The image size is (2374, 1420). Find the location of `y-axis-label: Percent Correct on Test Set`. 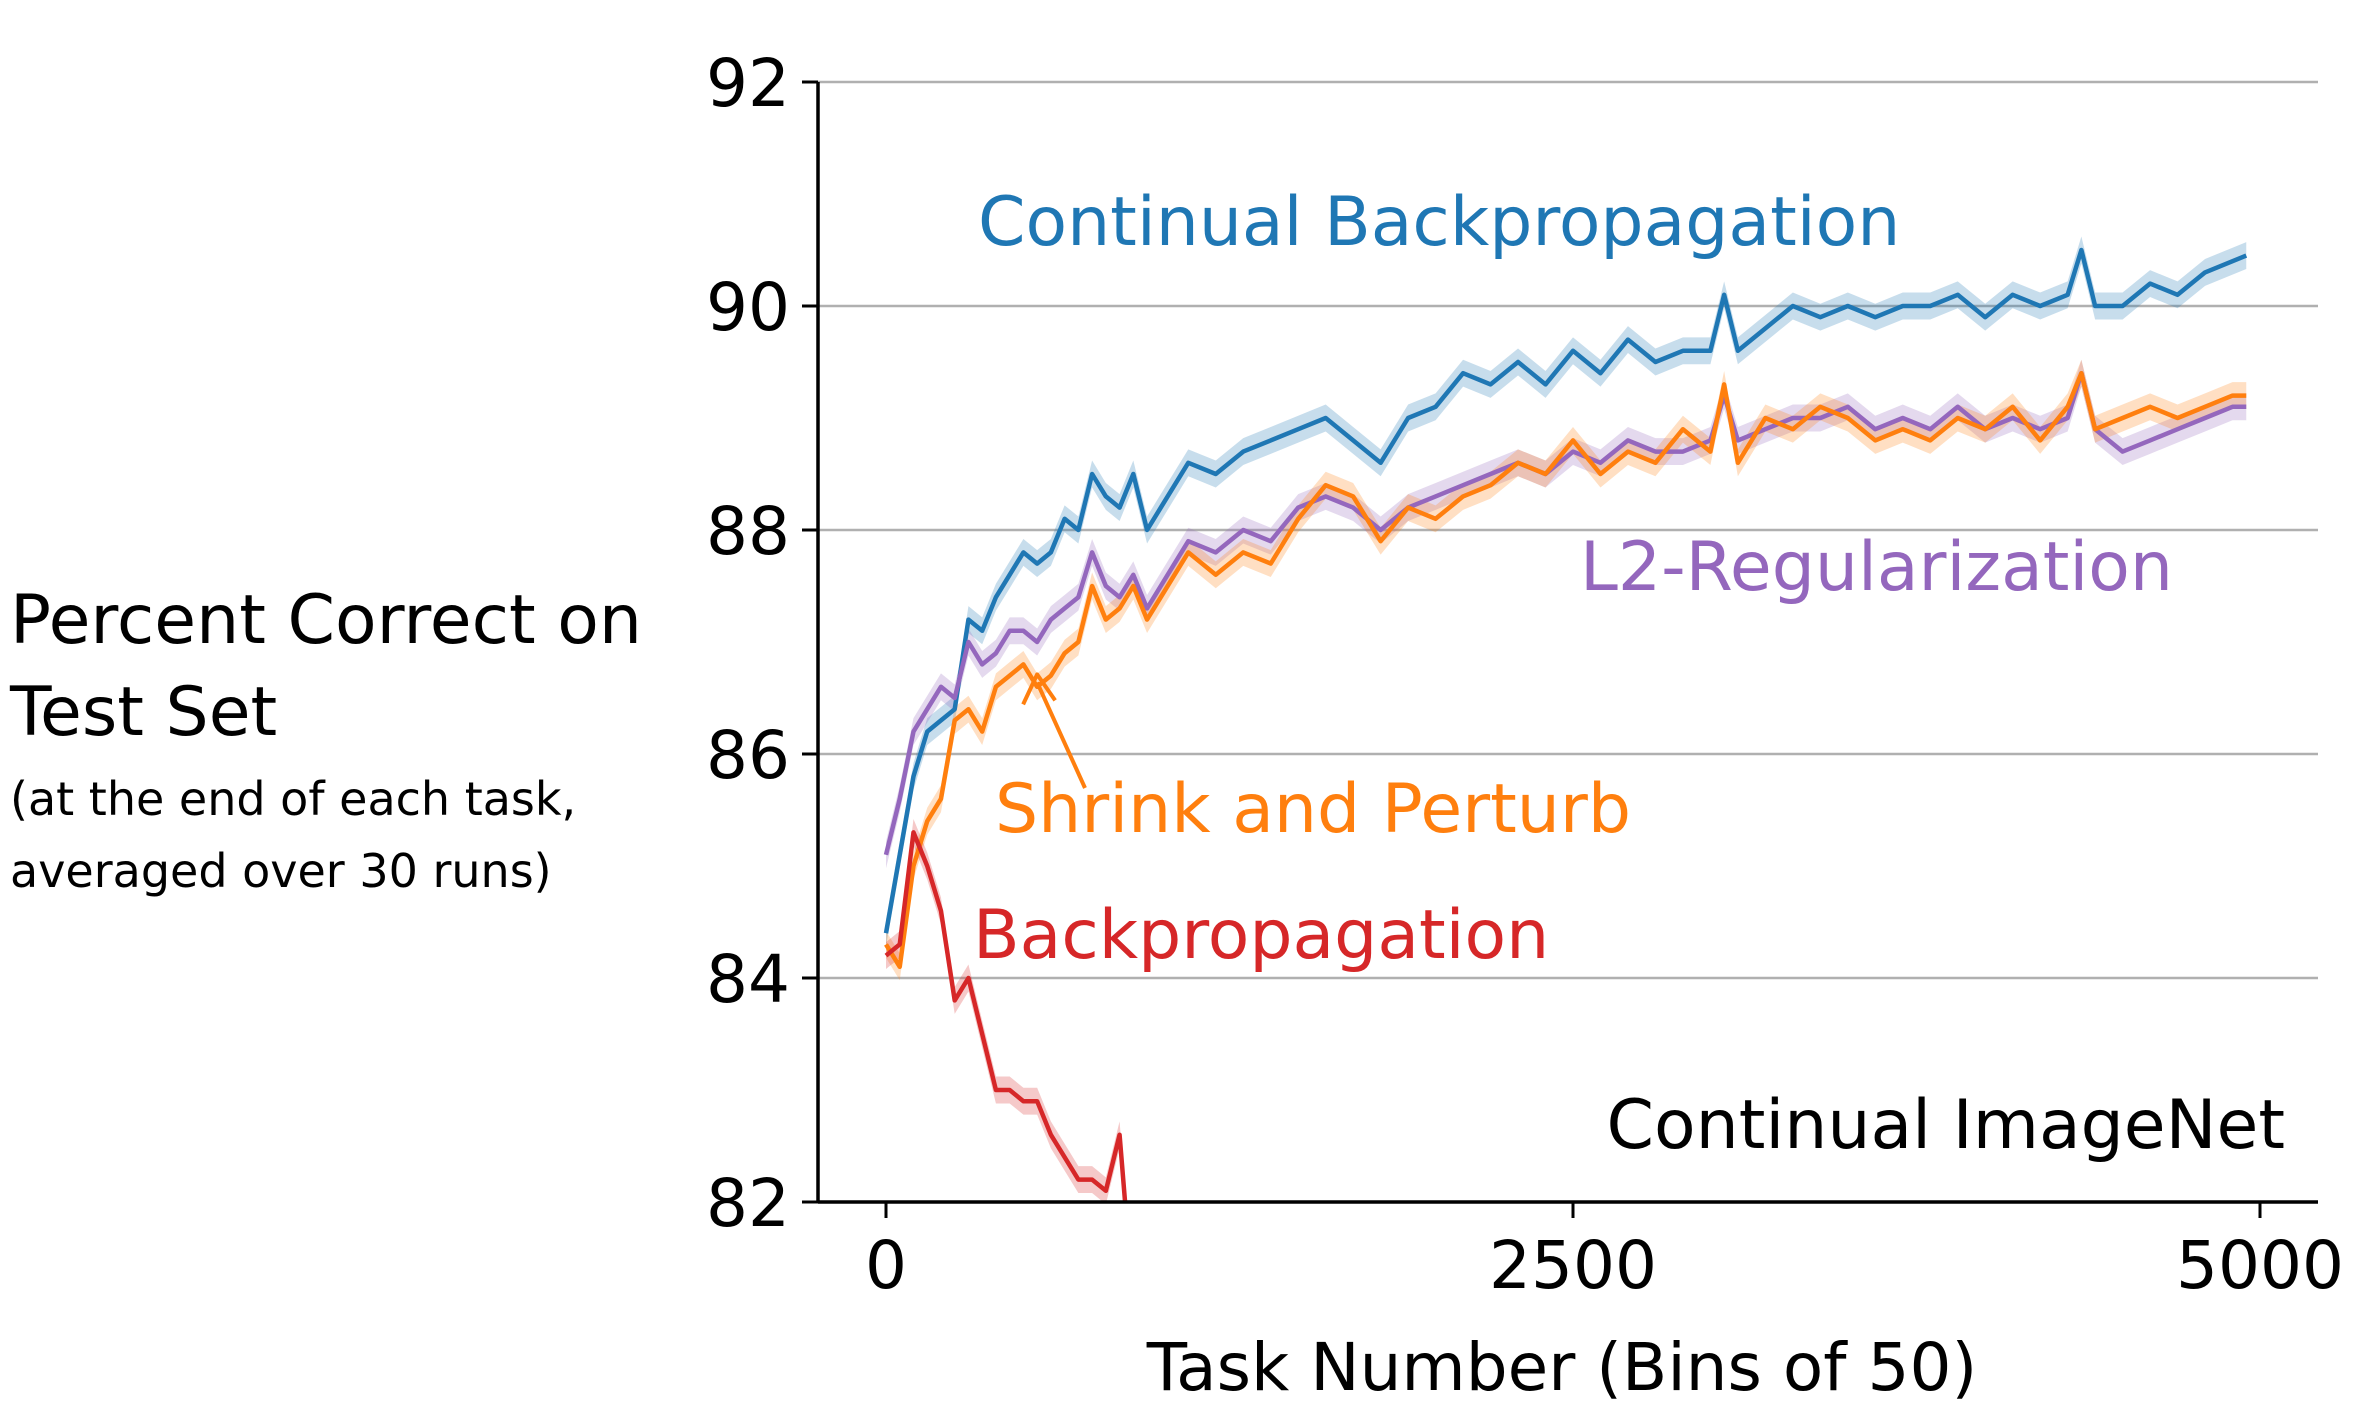

y-axis-label: Percent Correct on Test Set is located at coordinates (326, 666).